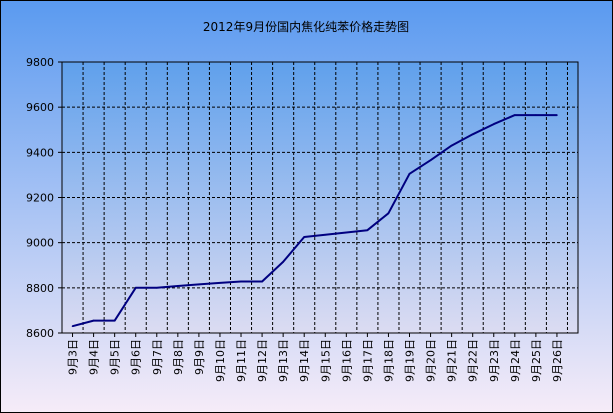  Describe the element at coordinates (325, 360) in the screenshot. I see `x-tick-label: 9月15日` at that location.